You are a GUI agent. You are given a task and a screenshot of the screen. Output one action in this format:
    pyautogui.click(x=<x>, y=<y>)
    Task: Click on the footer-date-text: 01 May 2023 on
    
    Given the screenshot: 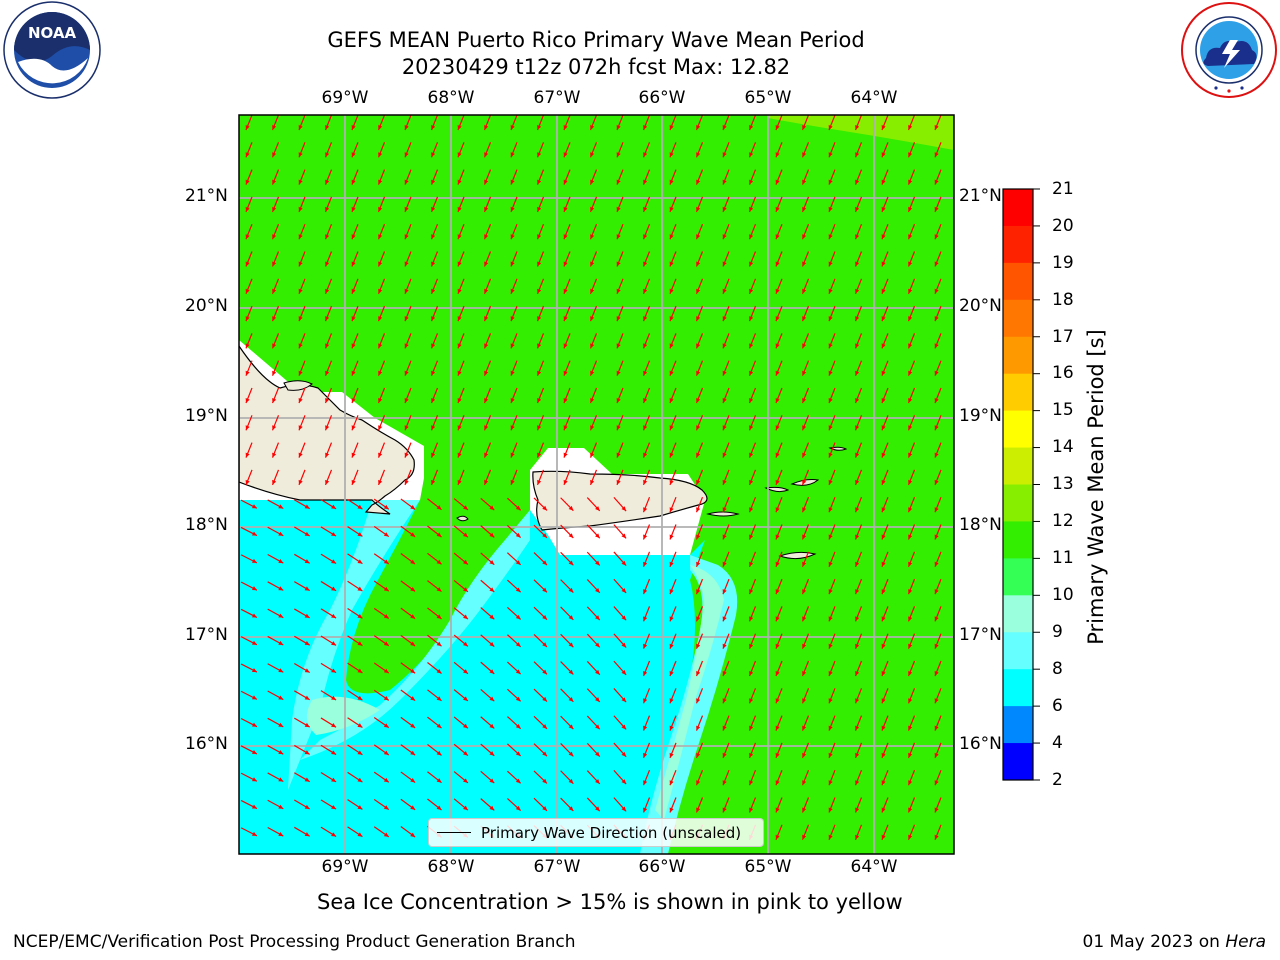 What is the action you would take?
    pyautogui.click(x=1154, y=942)
    